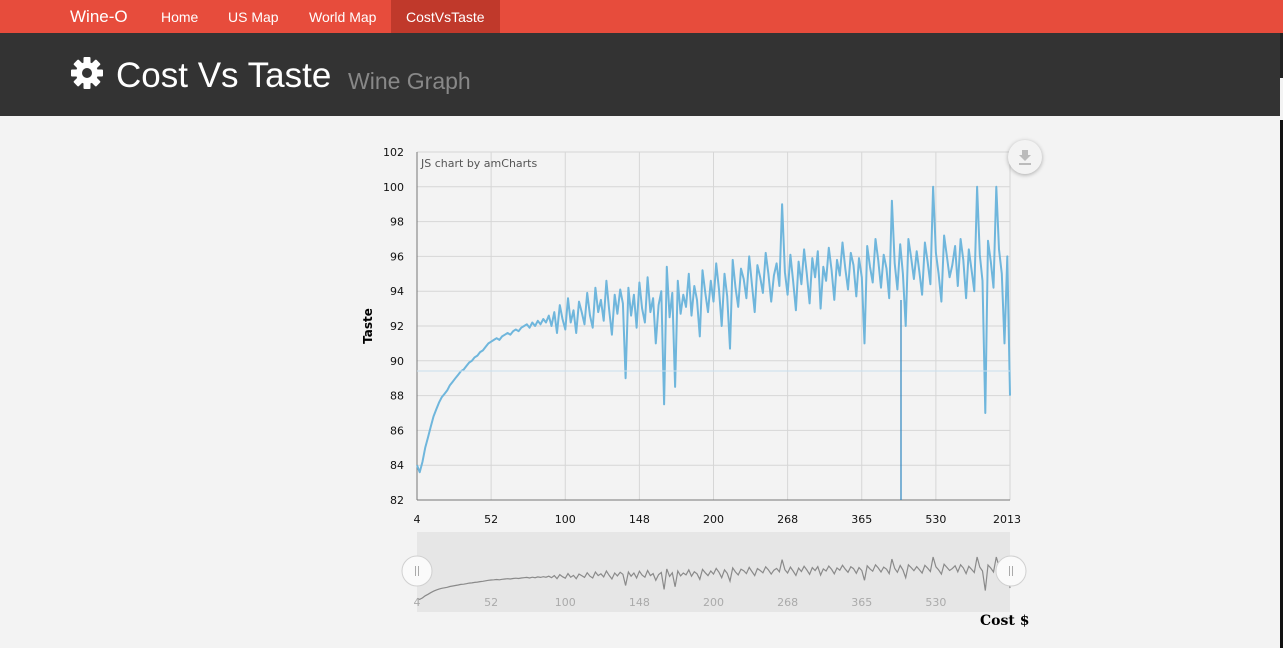 The height and width of the screenshot is (648, 1283). I want to click on scrollbar-tick-label: 148, so click(639, 602).